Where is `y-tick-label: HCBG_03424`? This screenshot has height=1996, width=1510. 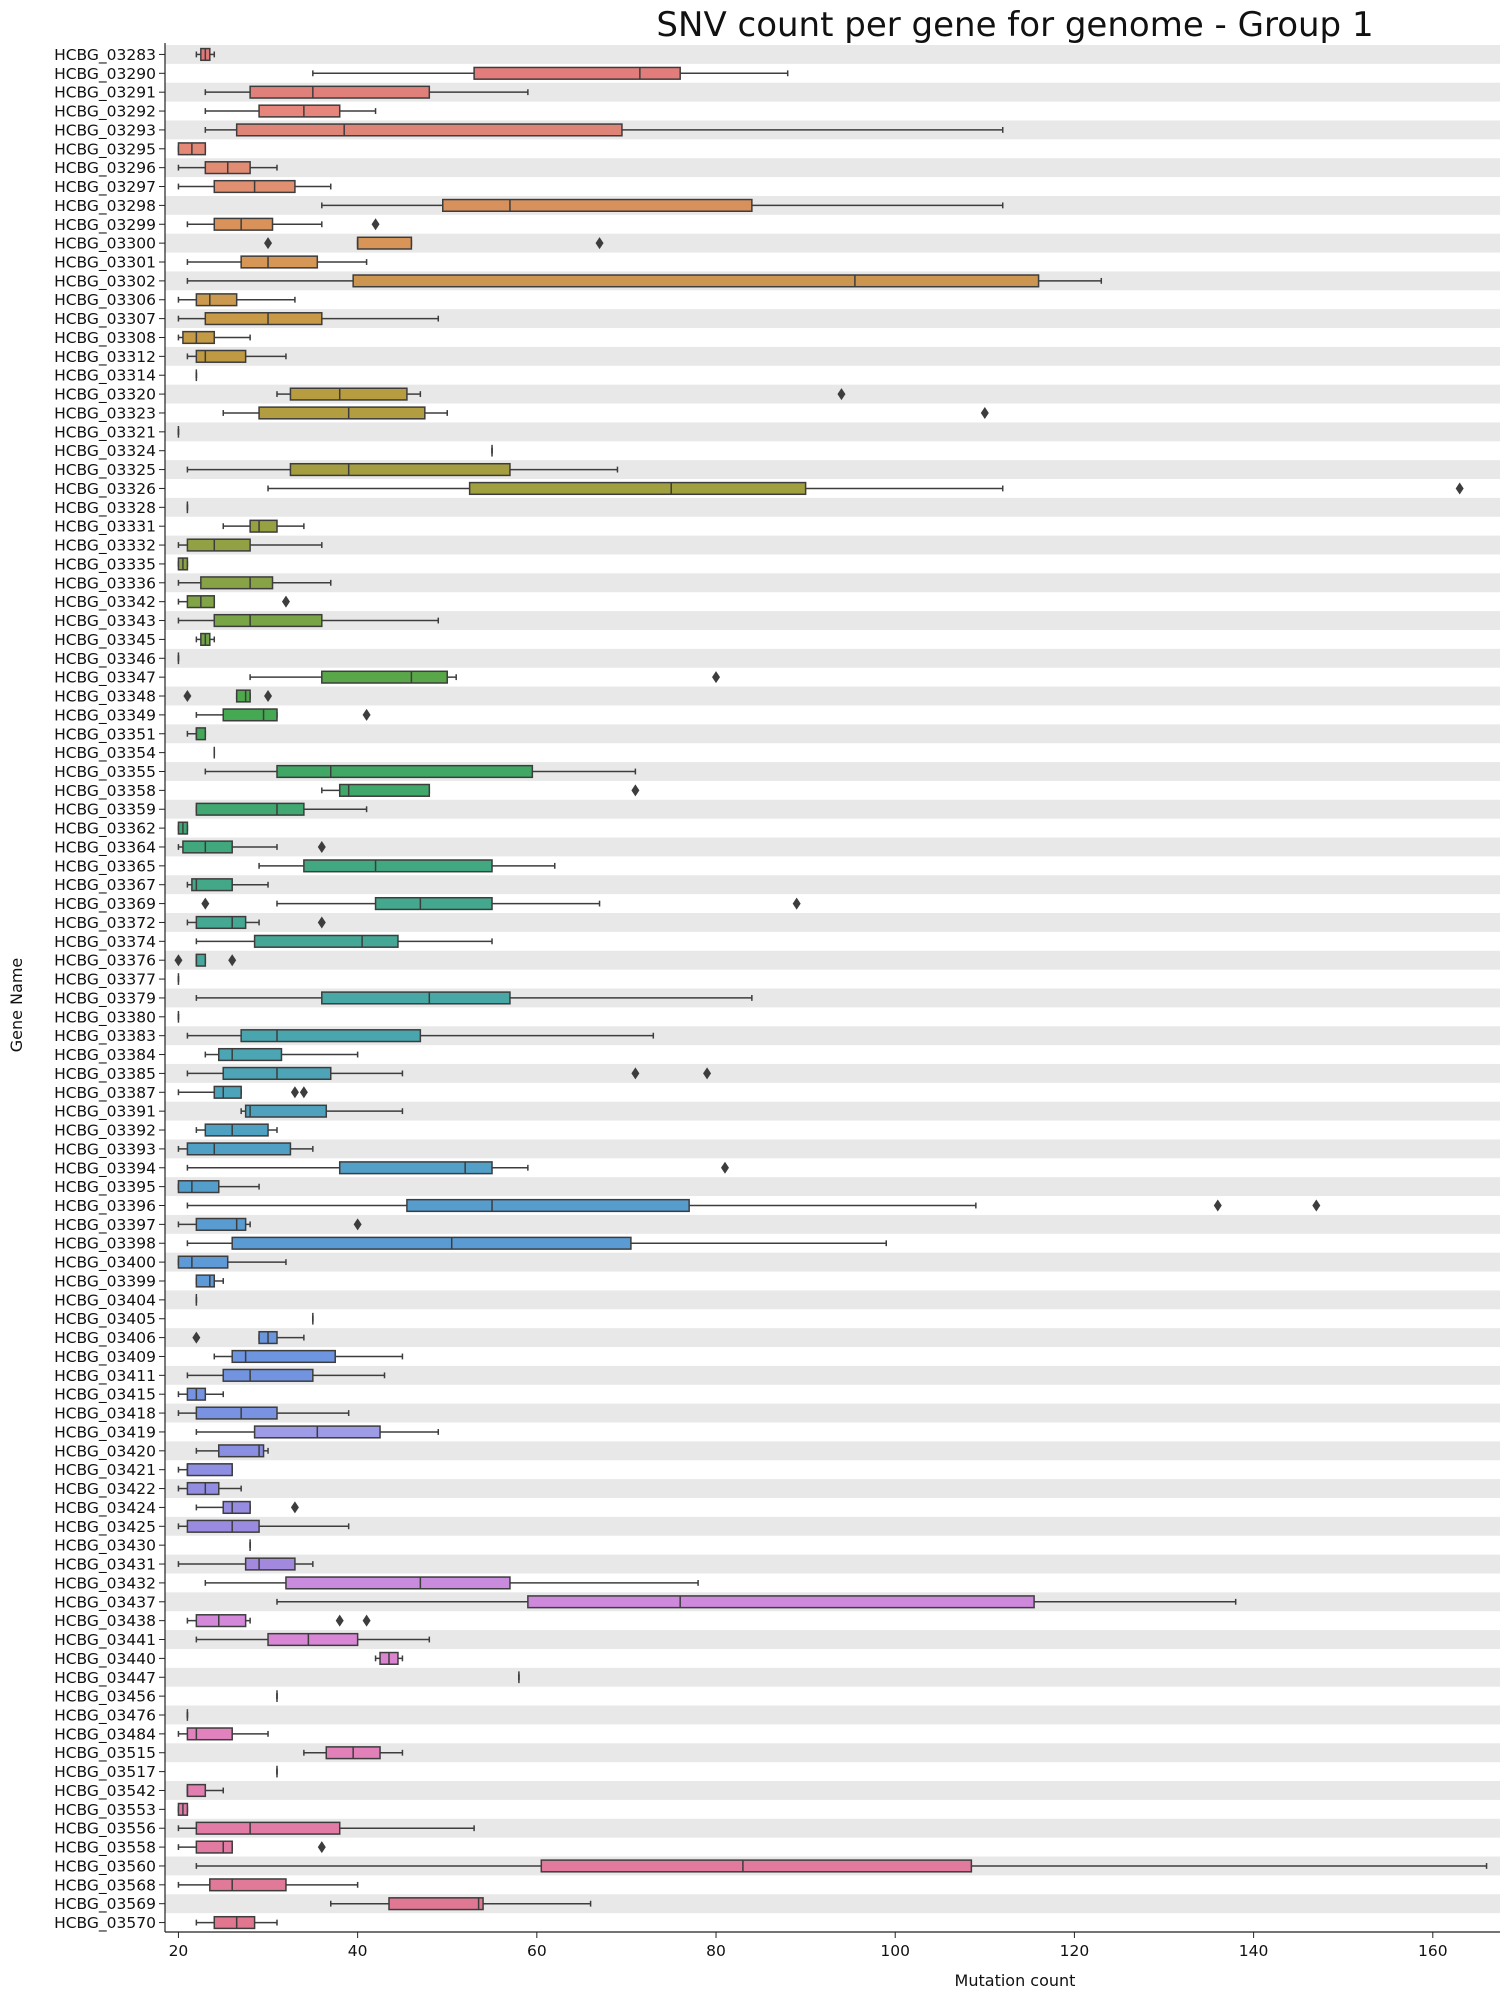
y-tick-label: HCBG_03424 is located at coordinates (105, 1508).